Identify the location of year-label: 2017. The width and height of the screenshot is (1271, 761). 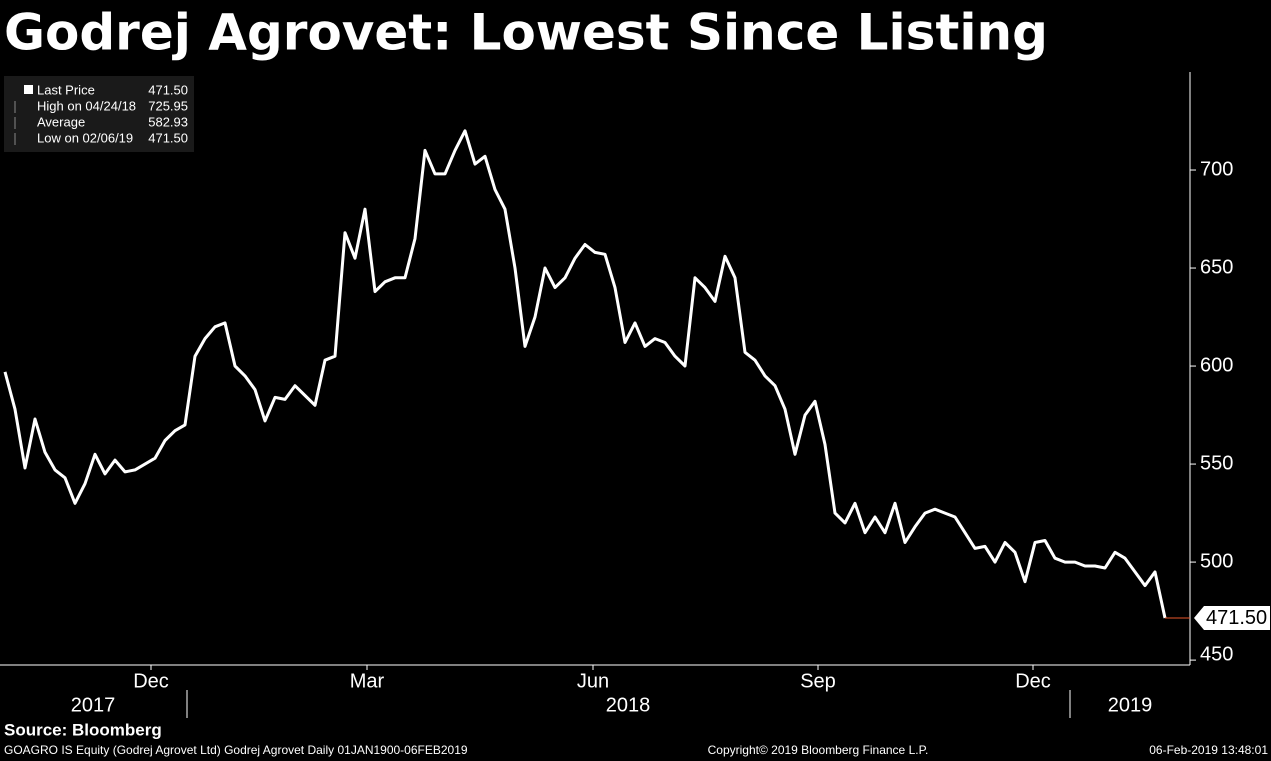
(93, 705).